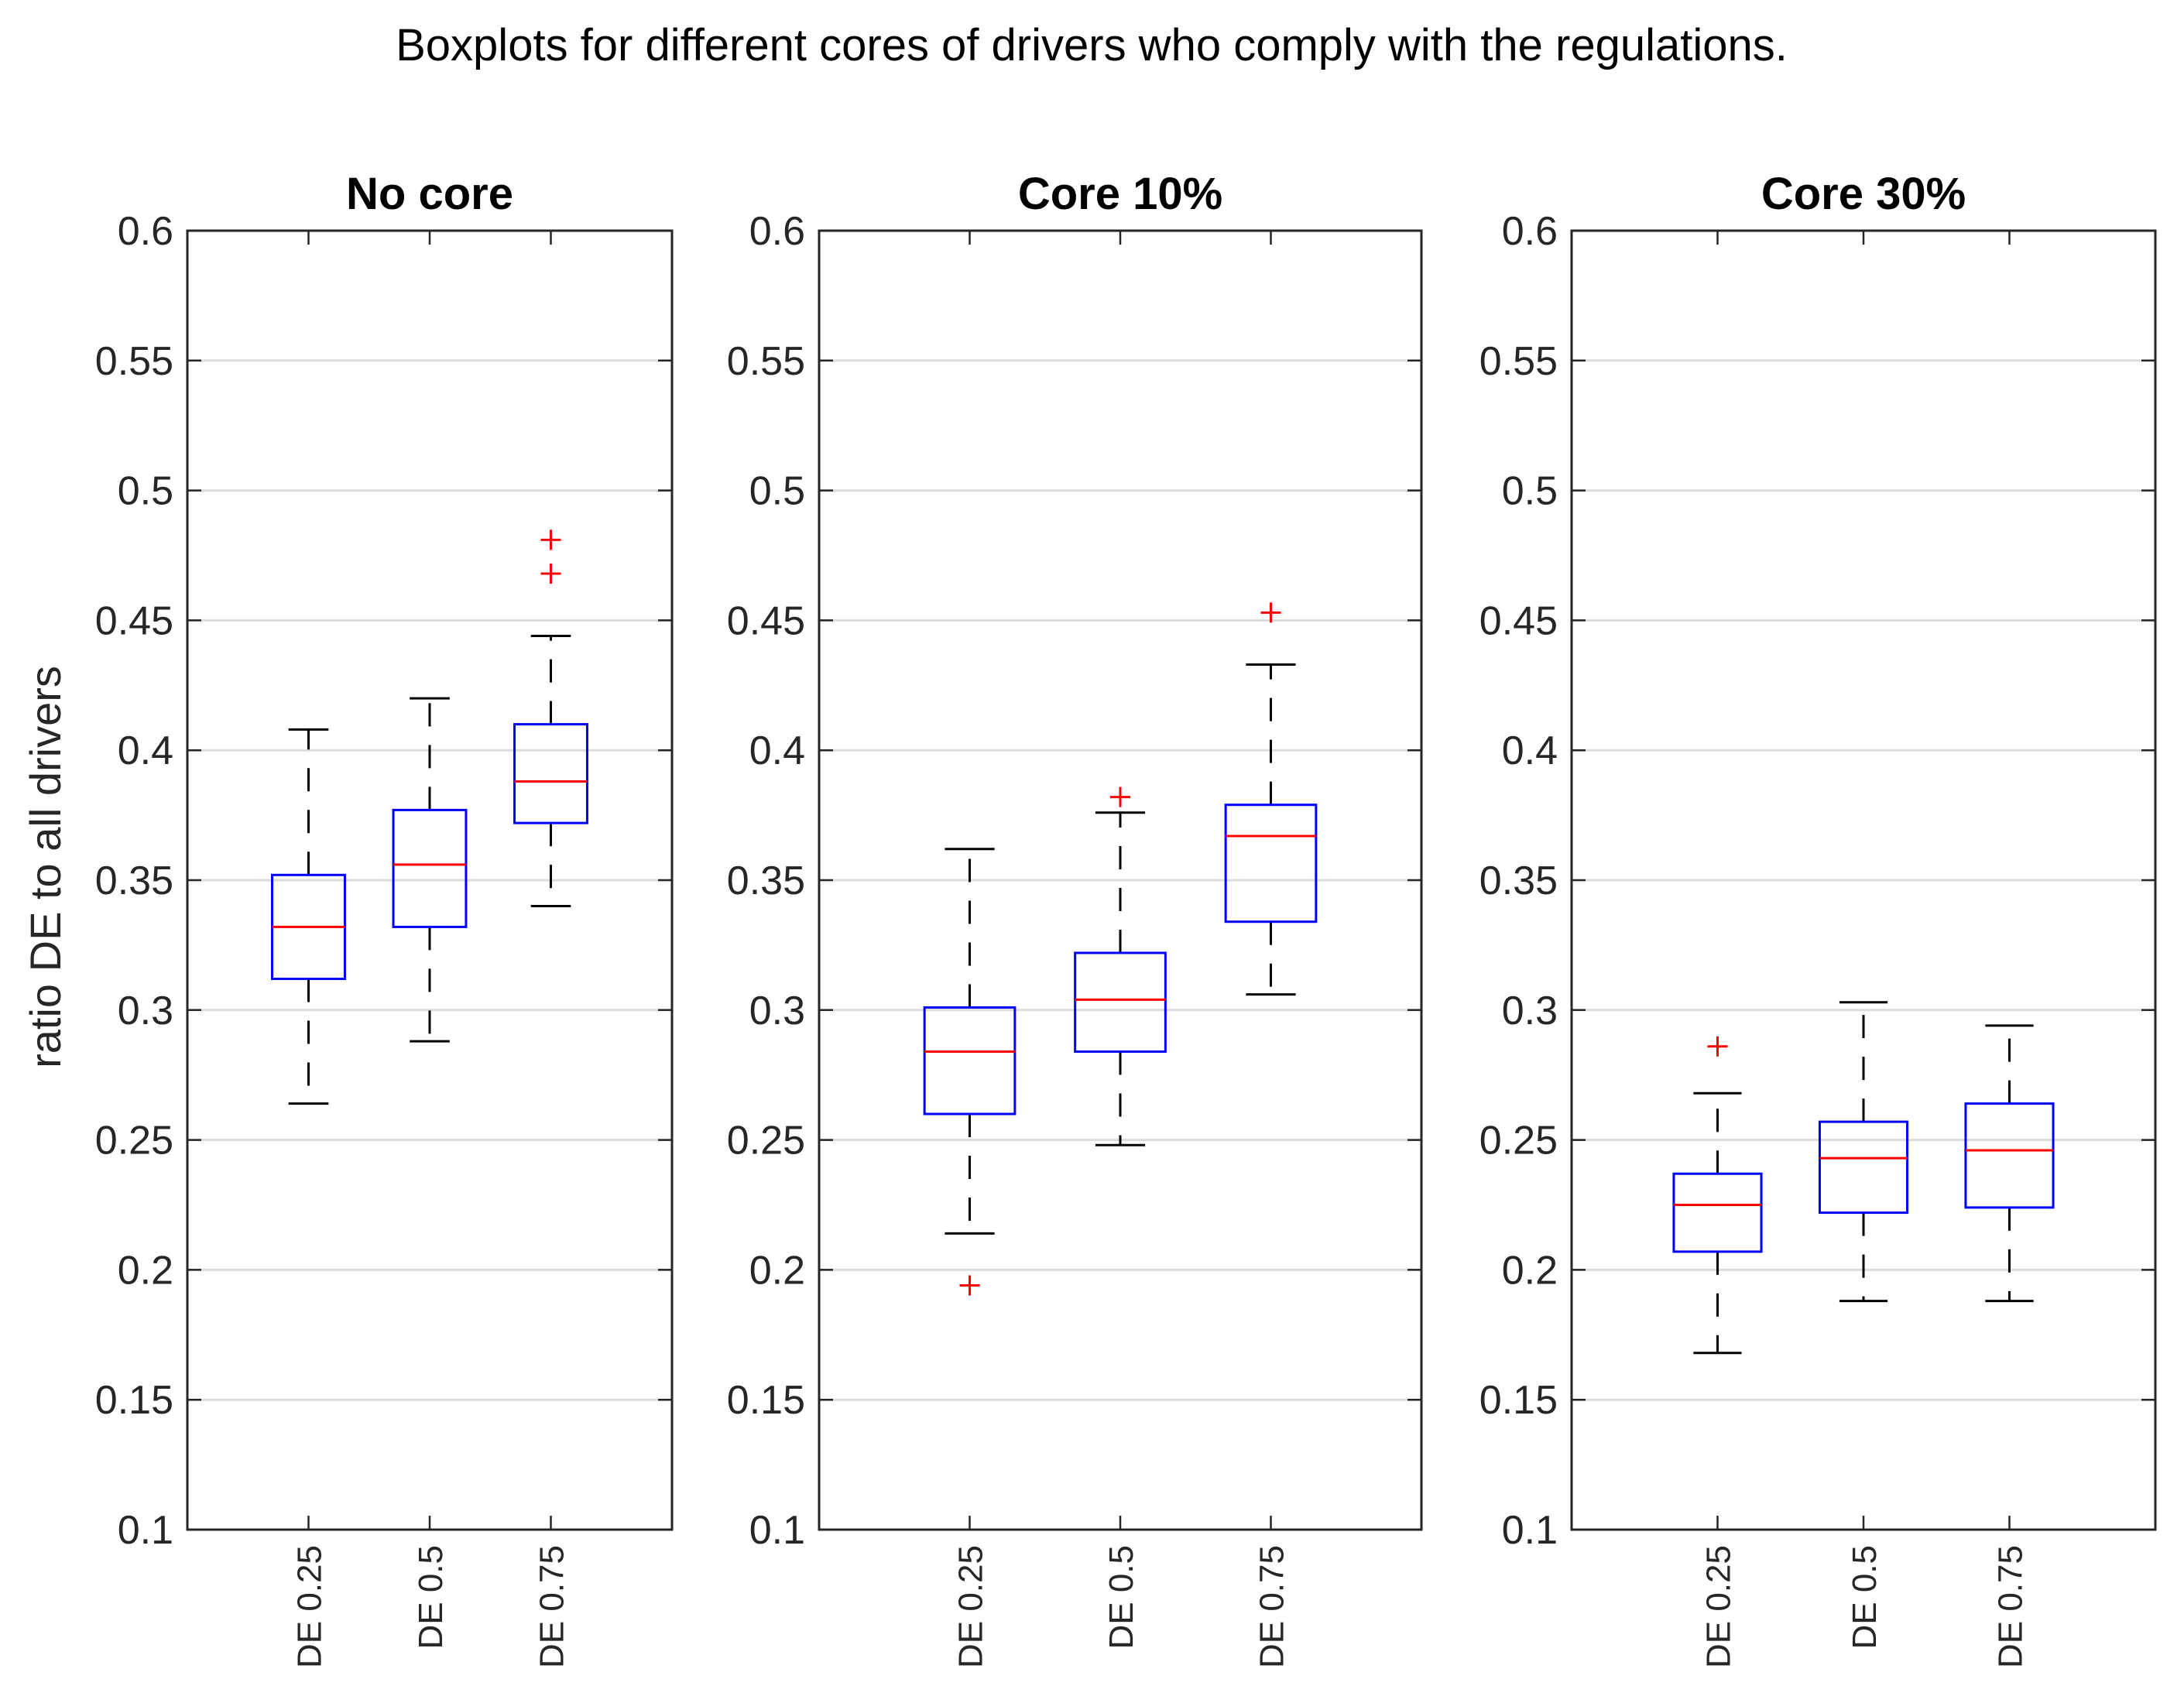  I want to click on y-axis-label: ratio DE to all drivers, so click(45, 867).